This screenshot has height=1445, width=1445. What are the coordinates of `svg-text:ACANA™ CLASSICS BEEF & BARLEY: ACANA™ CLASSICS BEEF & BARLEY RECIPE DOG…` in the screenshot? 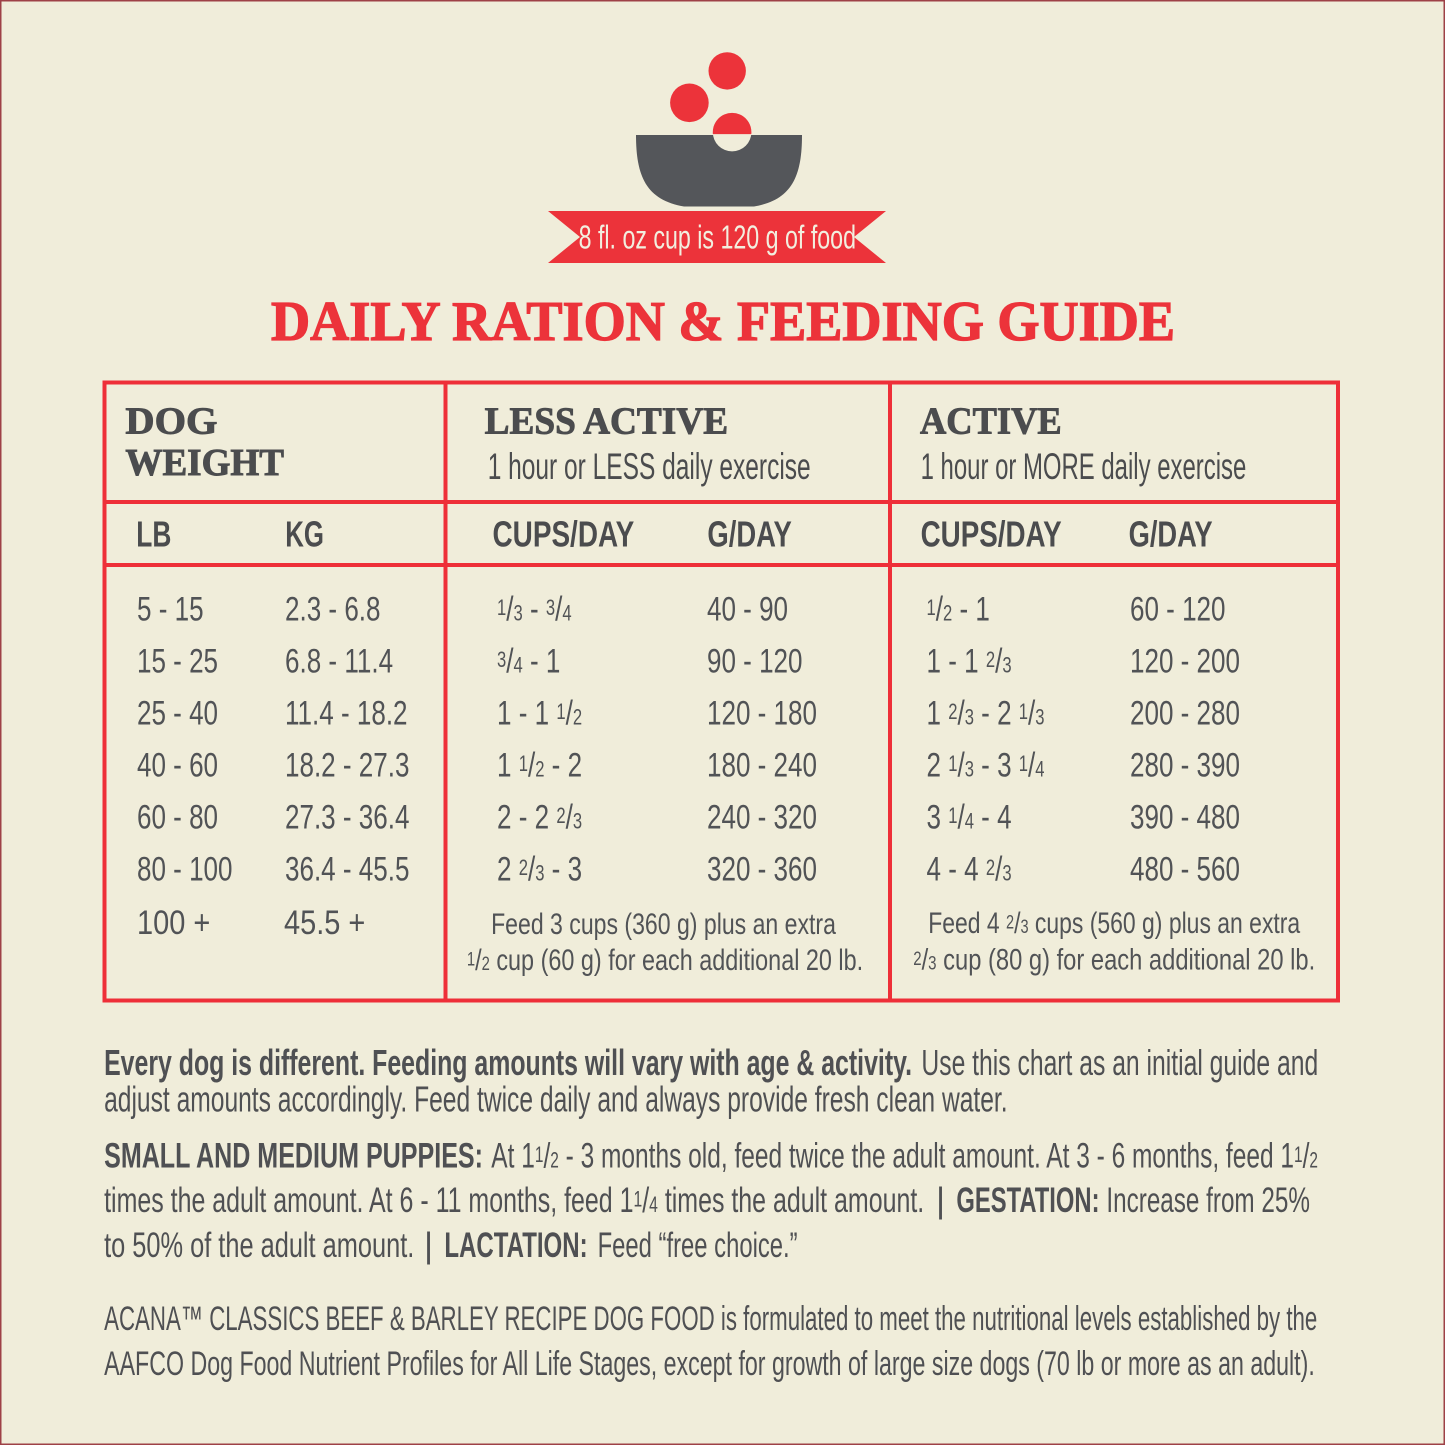 It's located at (710, 1319).